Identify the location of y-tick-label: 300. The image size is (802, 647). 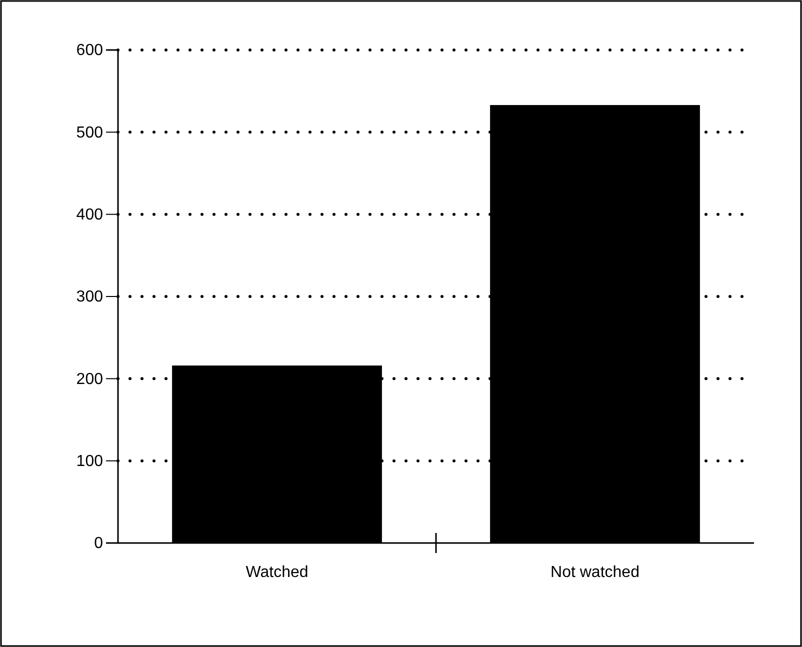
(90, 297).